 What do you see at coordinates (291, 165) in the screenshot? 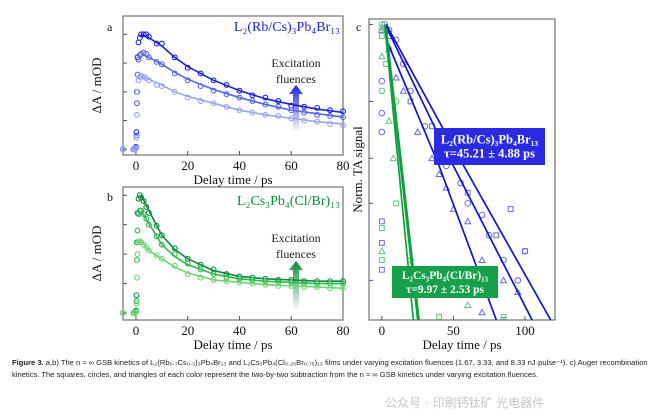
I see `x-tick-label: 60` at bounding box center [291, 165].